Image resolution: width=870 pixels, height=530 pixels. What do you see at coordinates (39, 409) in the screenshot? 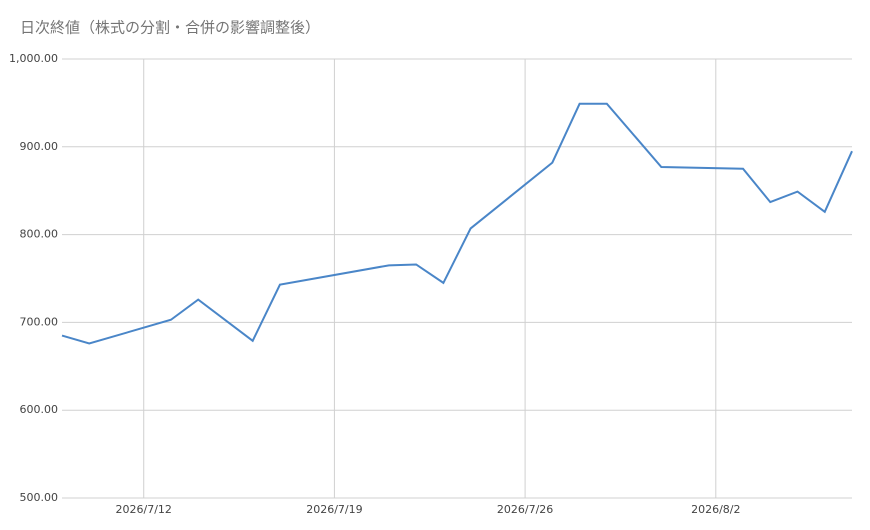
I see `y-tick-label: 600.00` at bounding box center [39, 409].